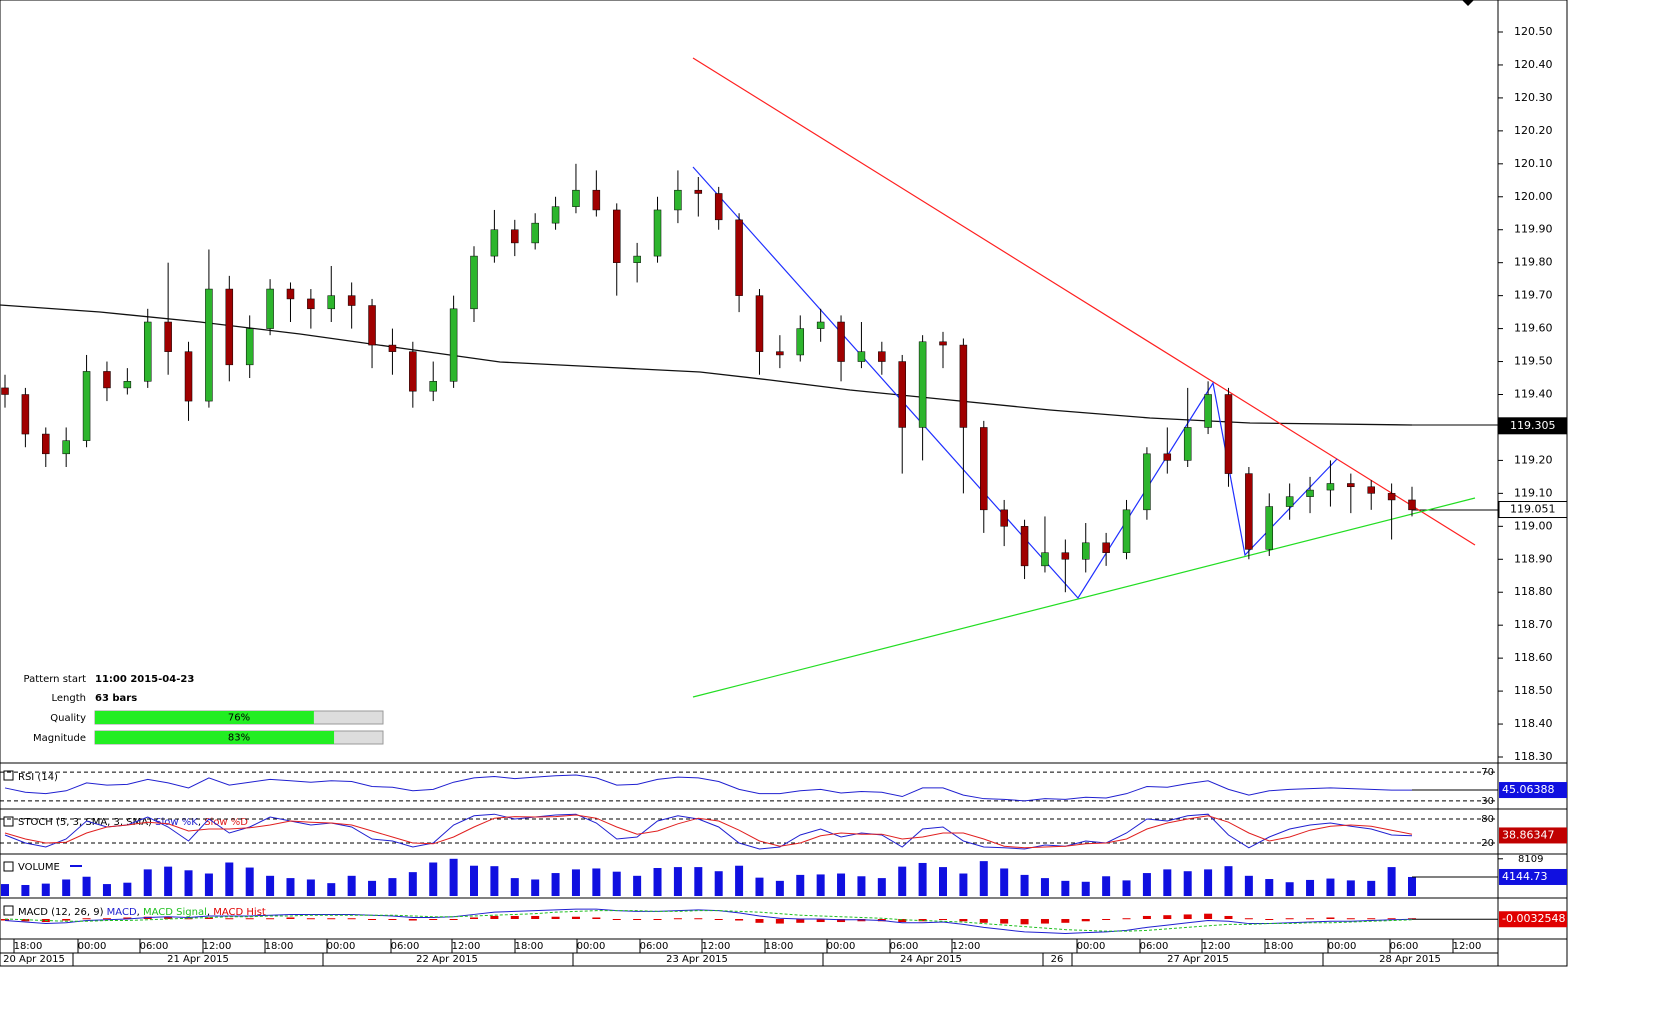  Describe the element at coordinates (1533, 31) in the screenshot. I see `y-tick-label: 120.50` at that location.